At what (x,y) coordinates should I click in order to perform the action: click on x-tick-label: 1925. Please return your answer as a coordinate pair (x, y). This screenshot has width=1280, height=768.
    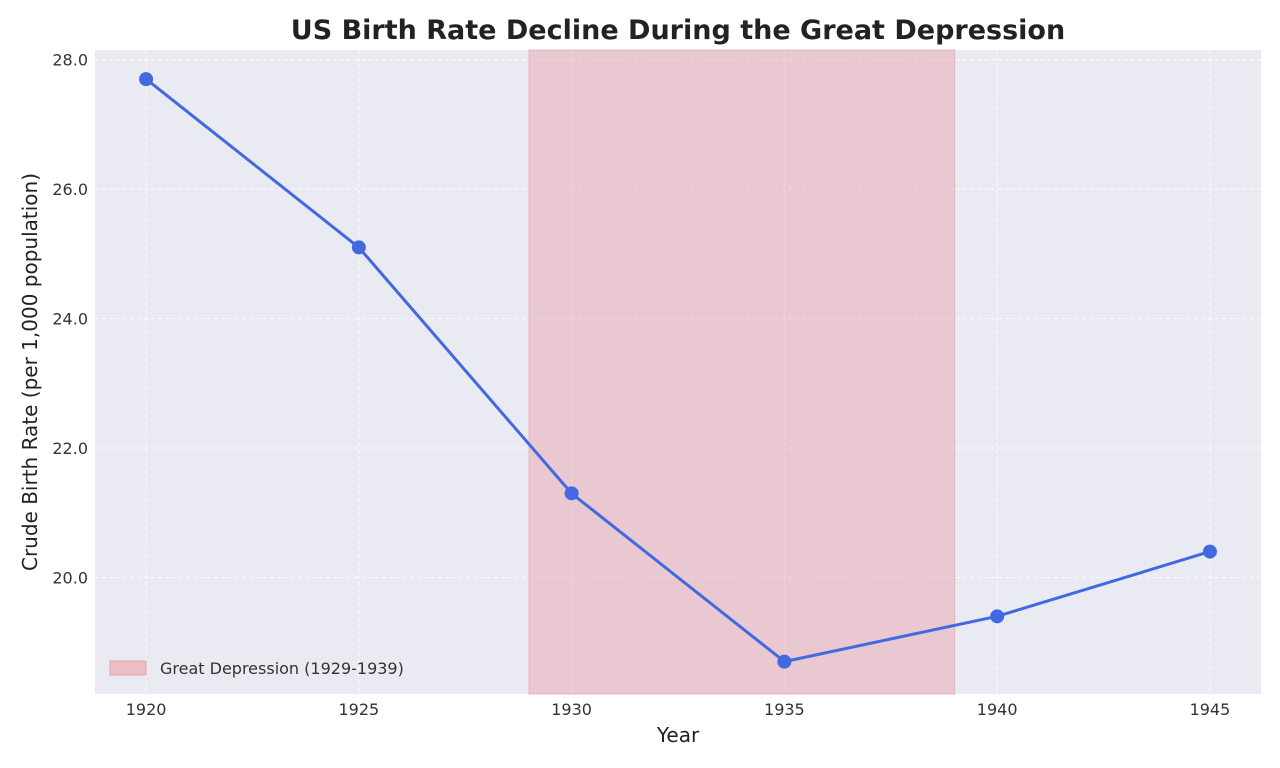
    Looking at the image, I should click on (358, 709).